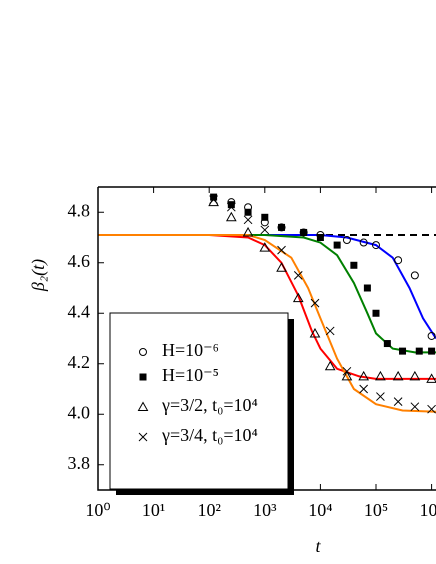 This screenshot has width=436, height=564. Describe the element at coordinates (190, 375) in the screenshot. I see `legend-label: H=10⁻⁵` at that location.